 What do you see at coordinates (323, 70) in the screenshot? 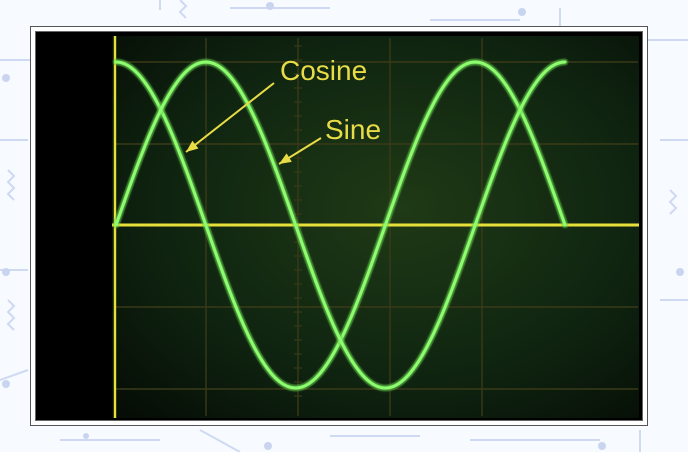
I see `cosine-label: Cosine` at bounding box center [323, 70].